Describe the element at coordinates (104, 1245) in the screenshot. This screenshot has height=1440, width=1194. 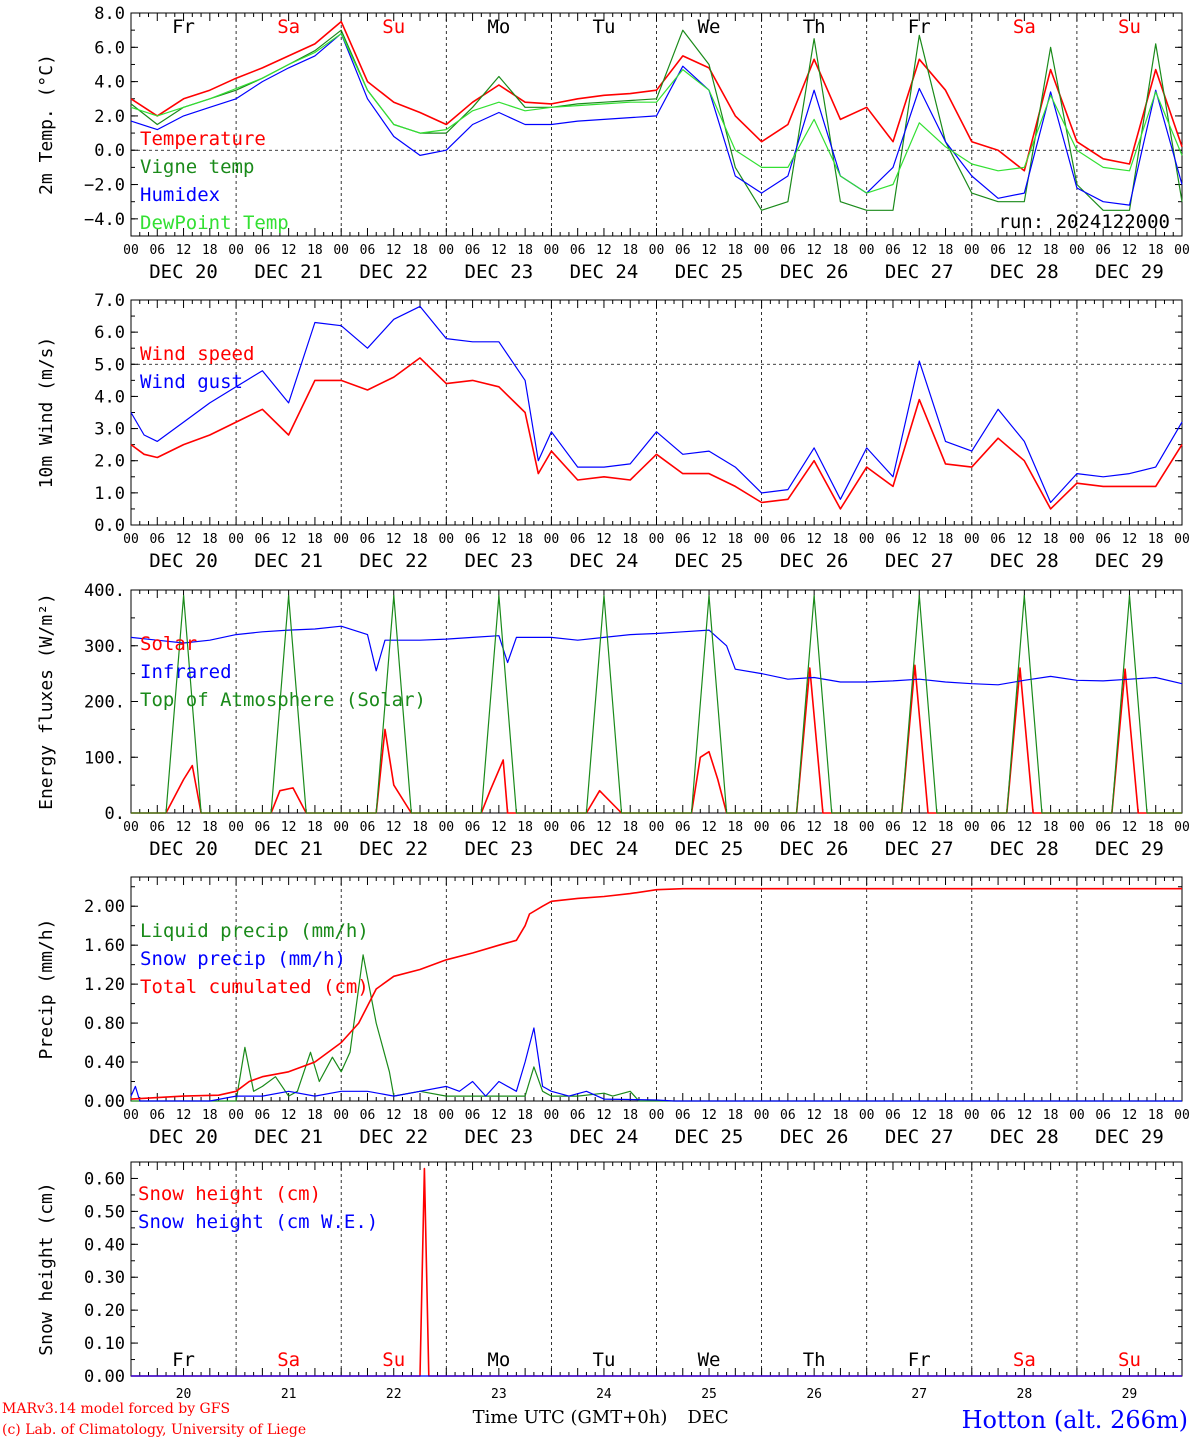
I see `y-tick-label: 0.40` at that location.